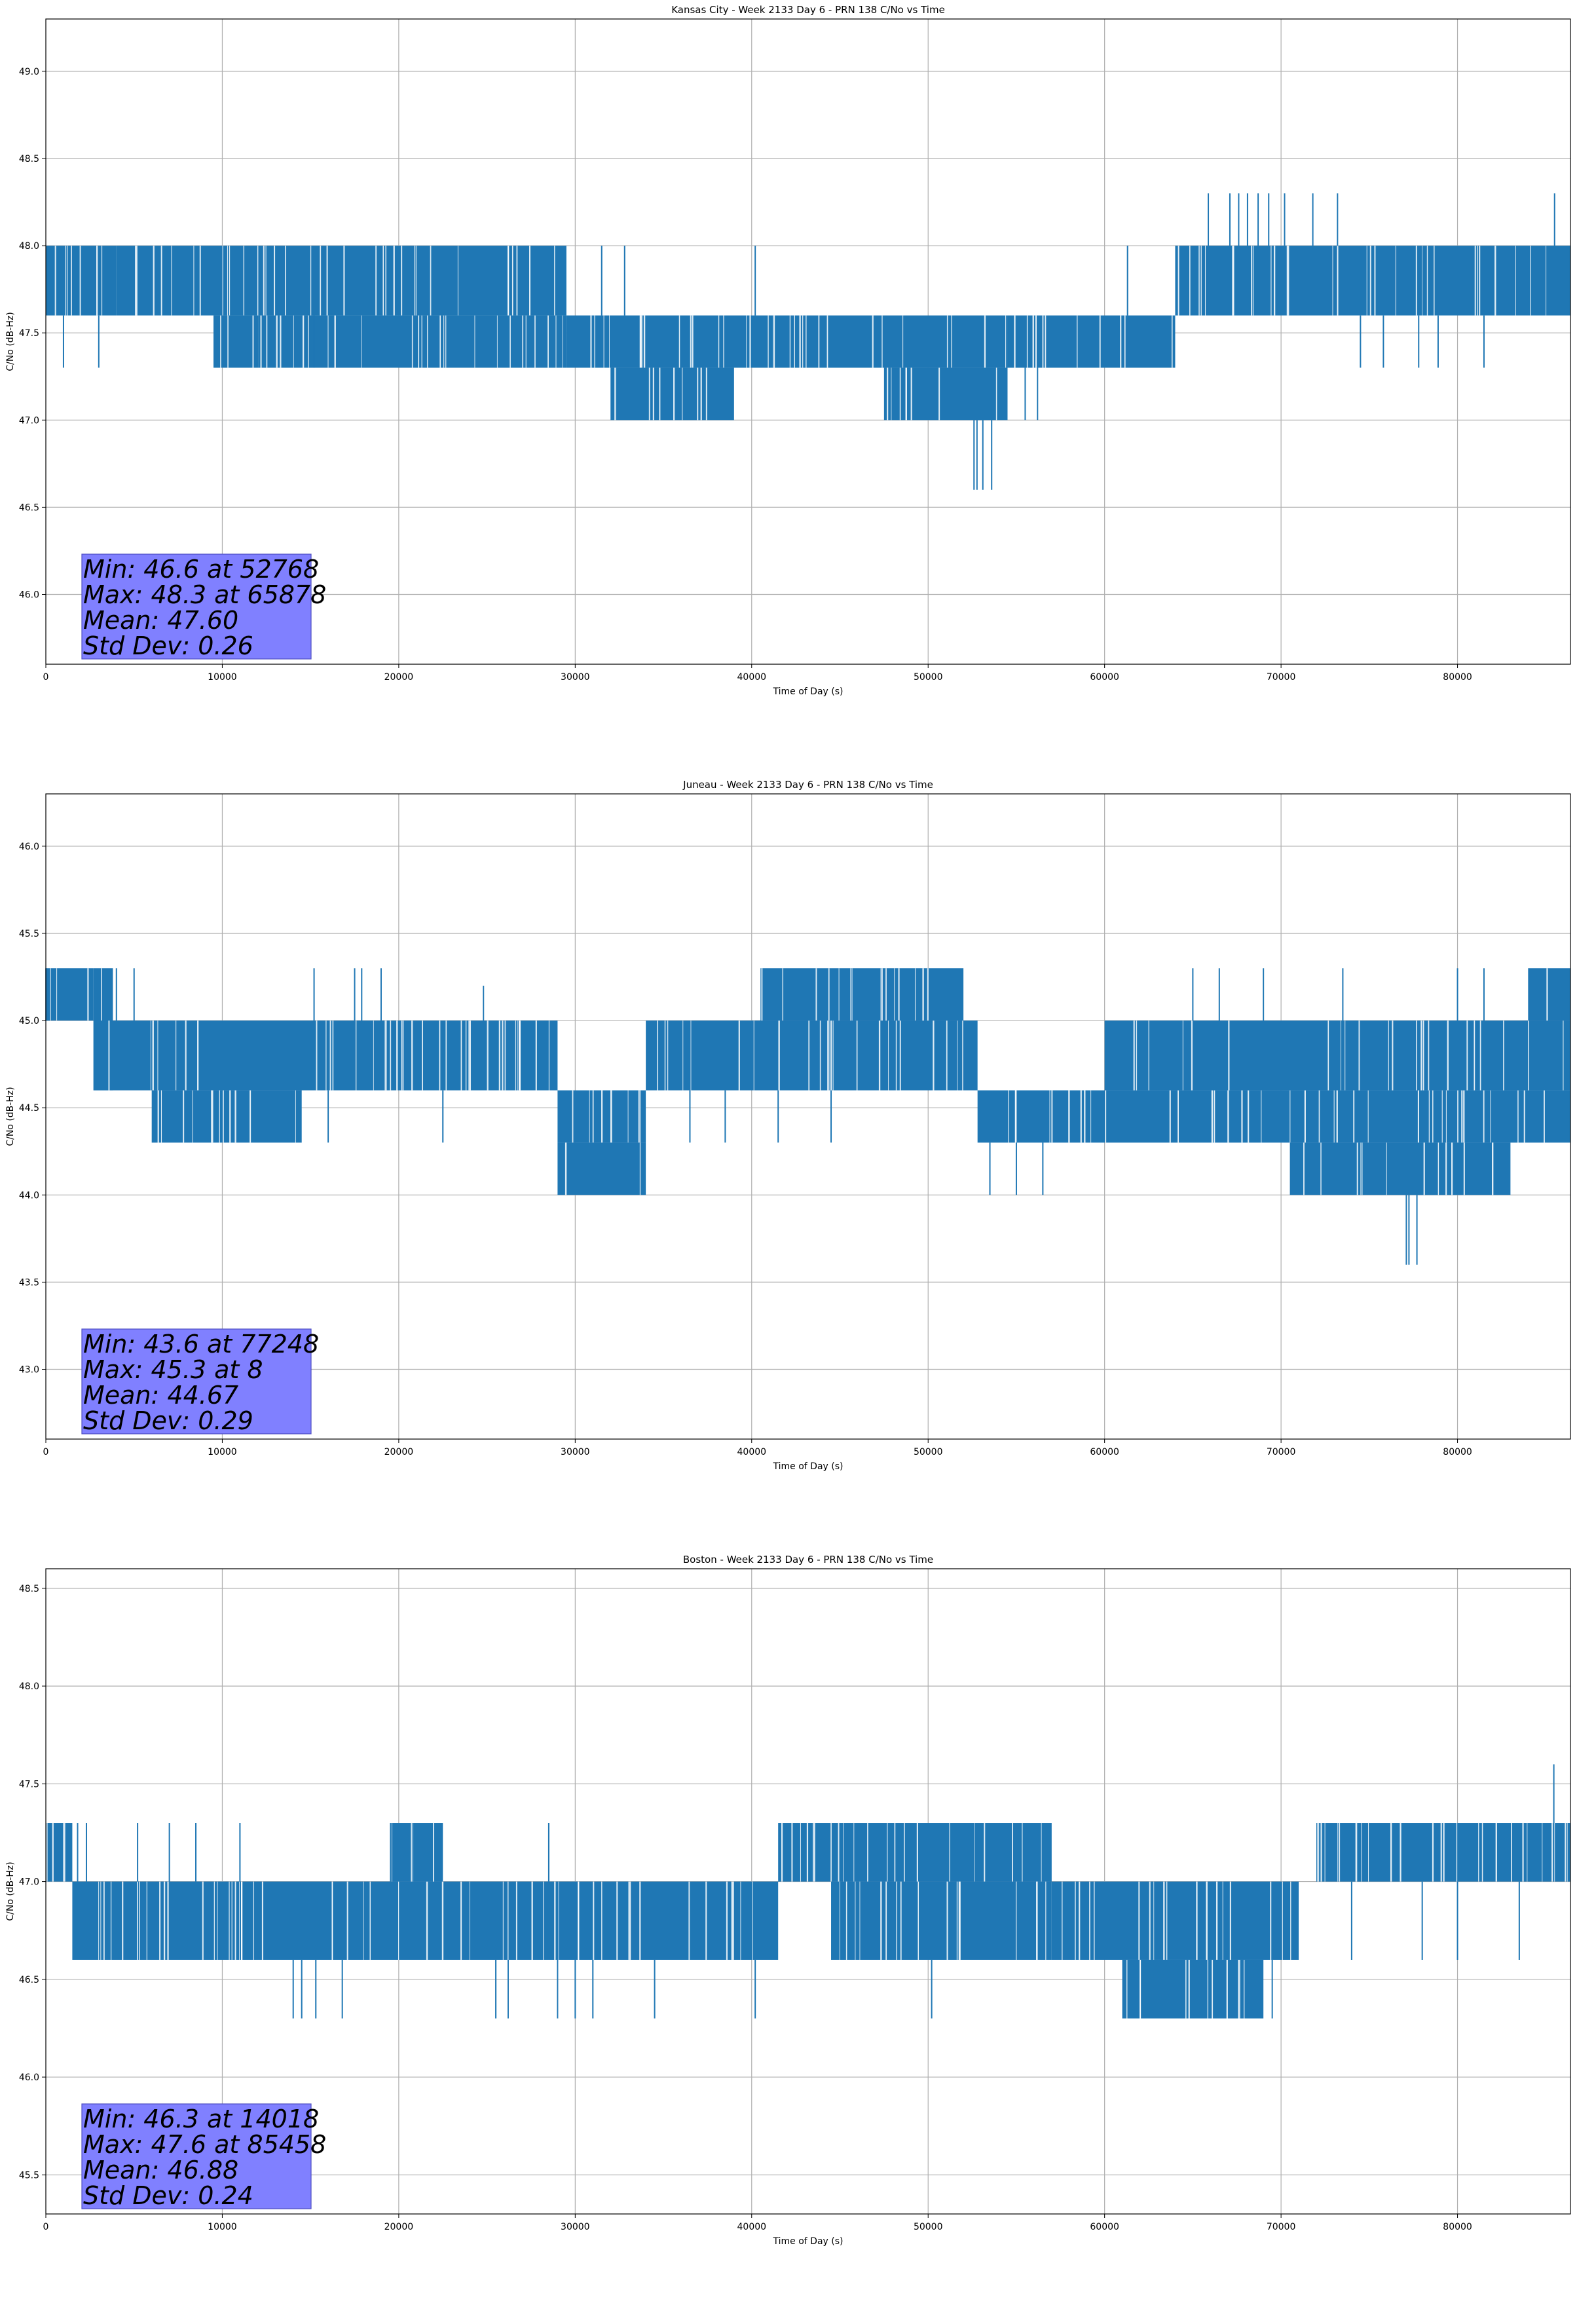 Image resolution: width=1577 pixels, height=2324 pixels. I want to click on y-tick-label: 46.0, so click(29, 2077).